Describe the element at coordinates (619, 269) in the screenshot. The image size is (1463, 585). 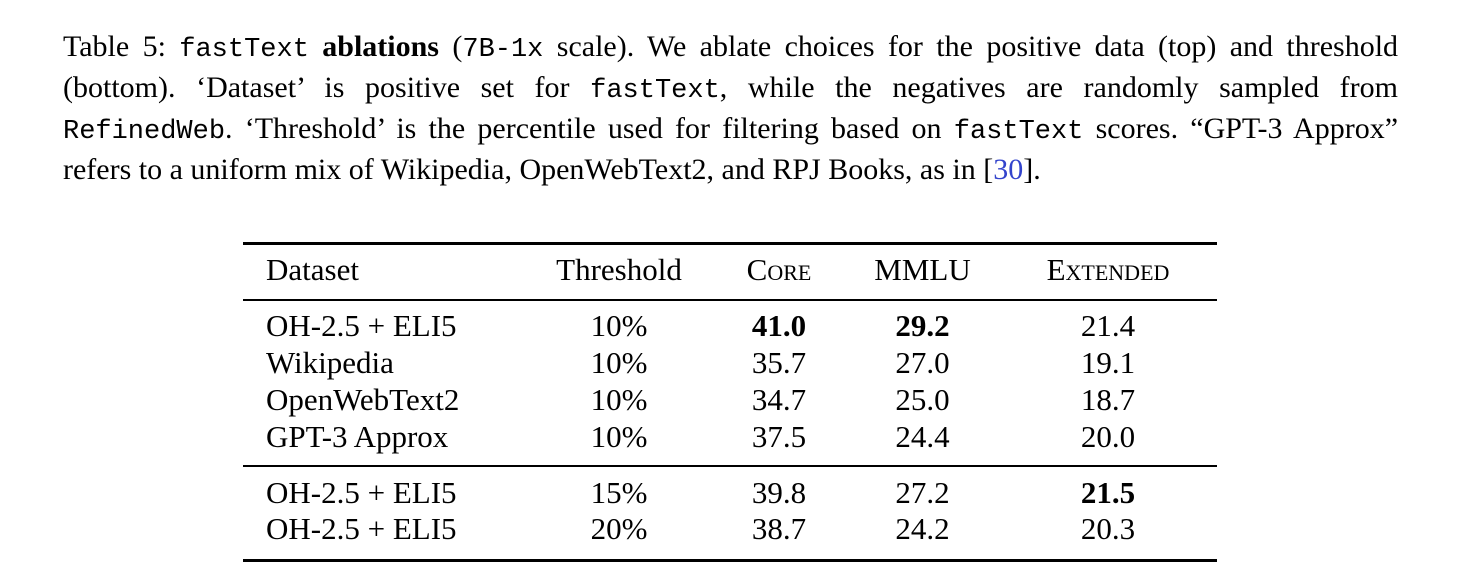
I see `header-cell: Threshold` at that location.